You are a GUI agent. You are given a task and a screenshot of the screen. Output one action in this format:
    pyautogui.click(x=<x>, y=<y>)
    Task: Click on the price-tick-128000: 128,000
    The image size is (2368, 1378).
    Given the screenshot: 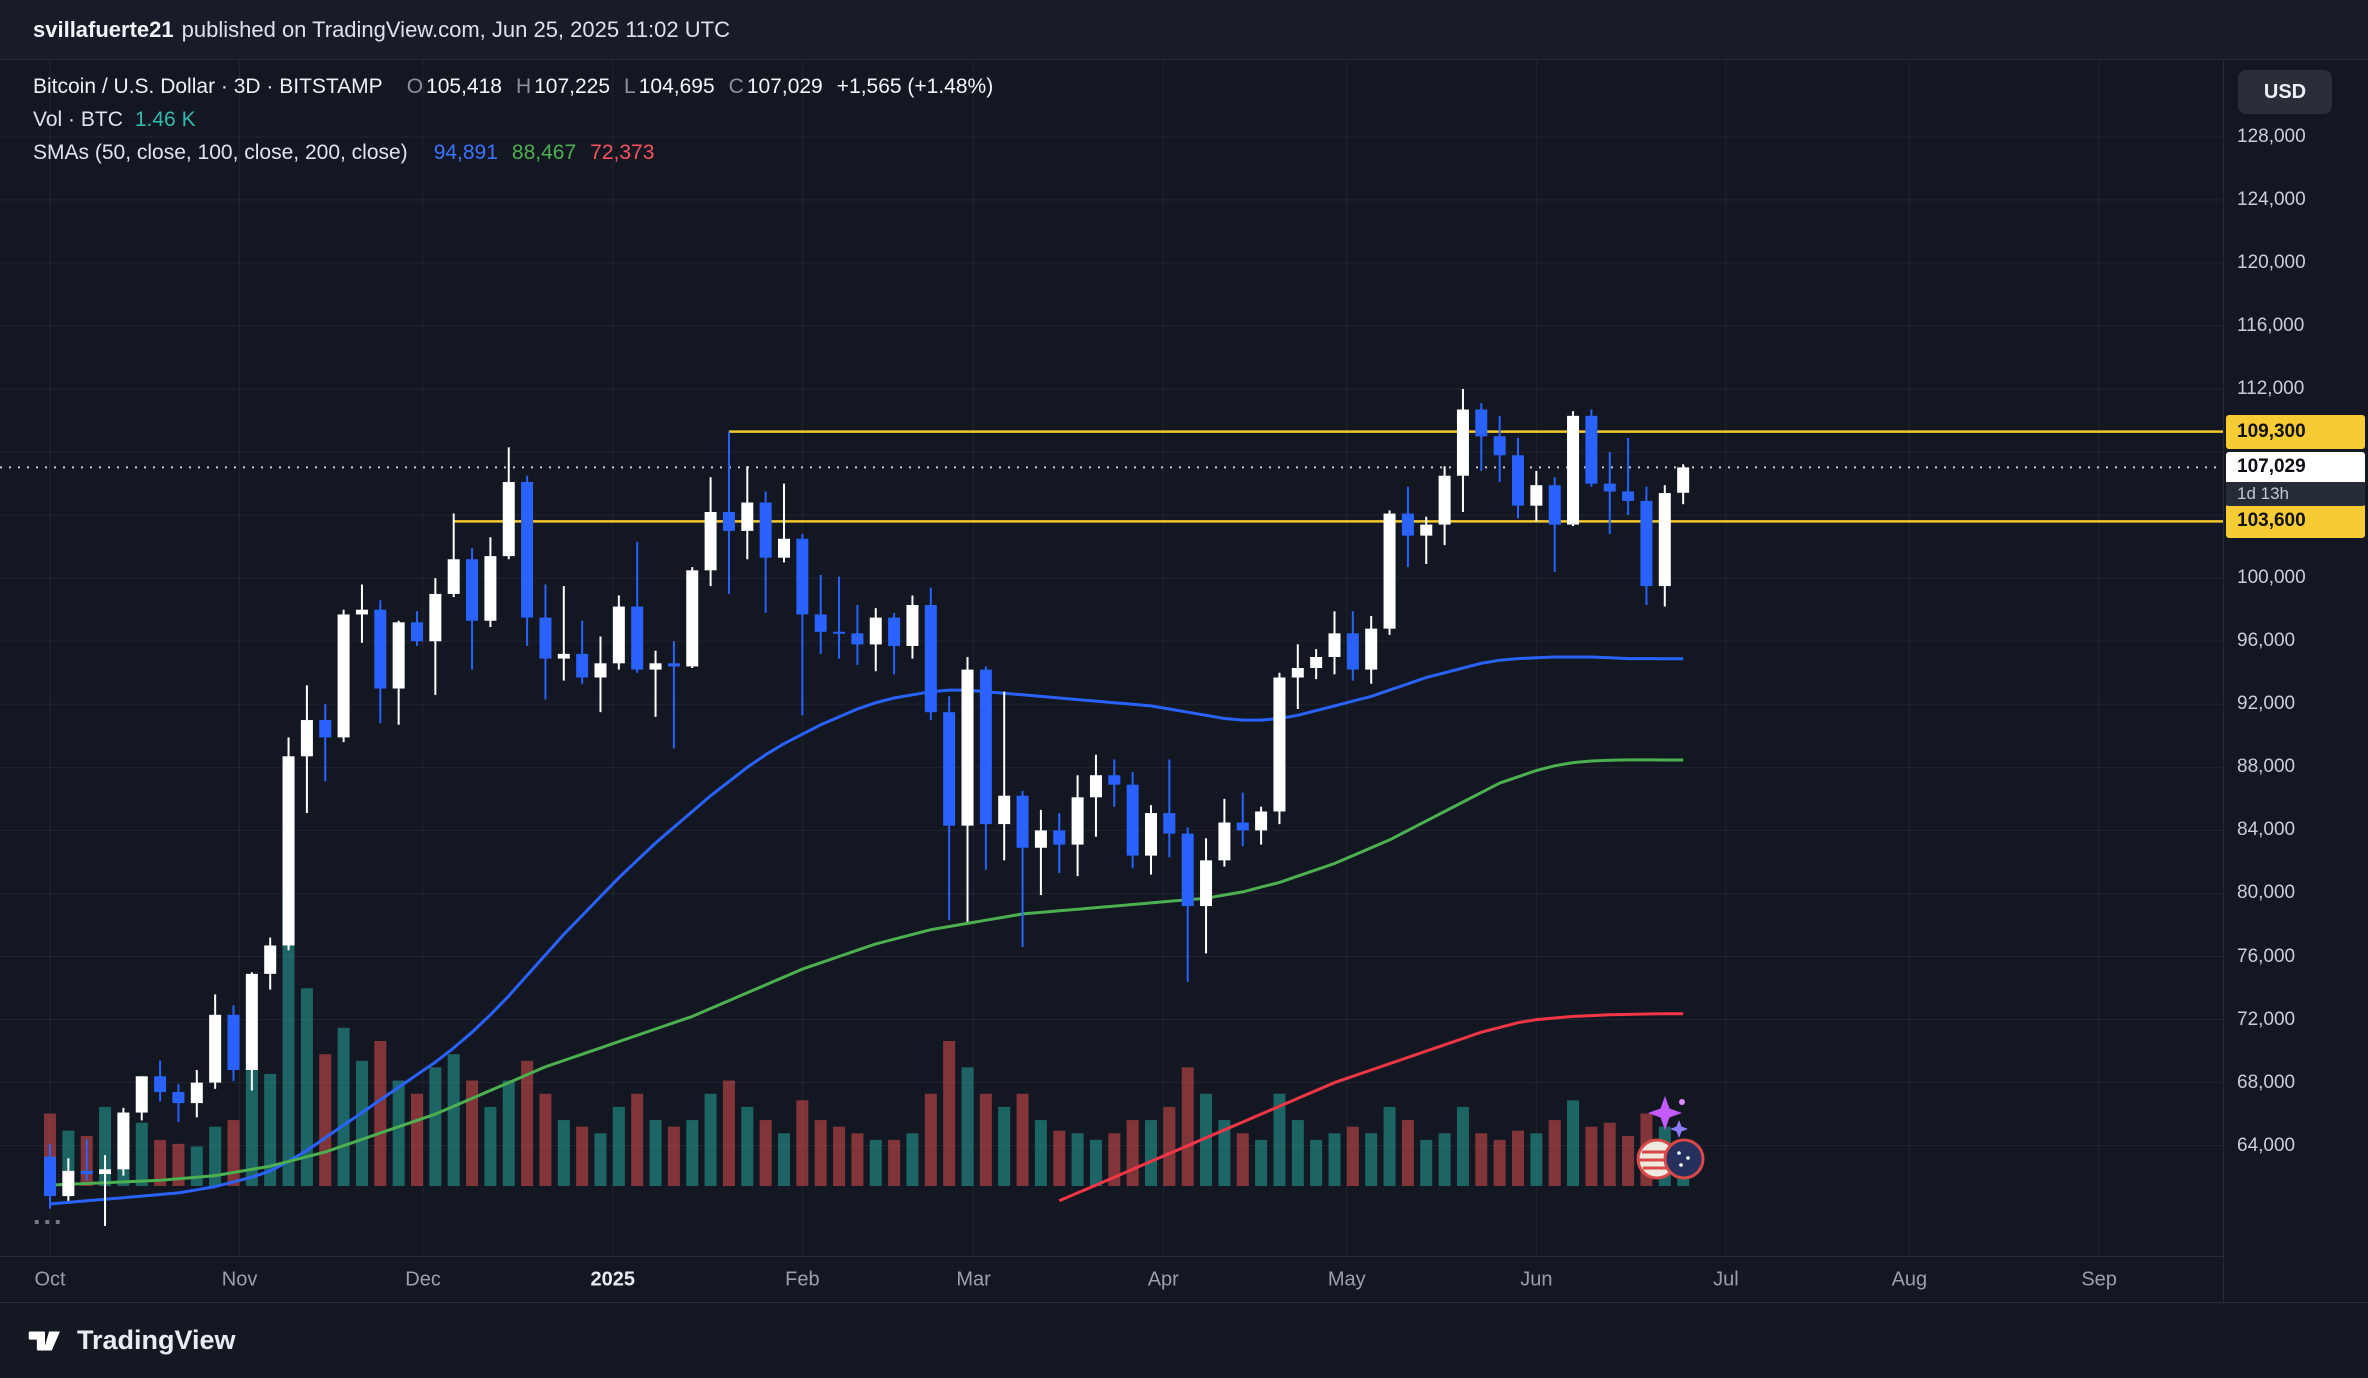 What is the action you would take?
    pyautogui.click(x=2271, y=136)
    